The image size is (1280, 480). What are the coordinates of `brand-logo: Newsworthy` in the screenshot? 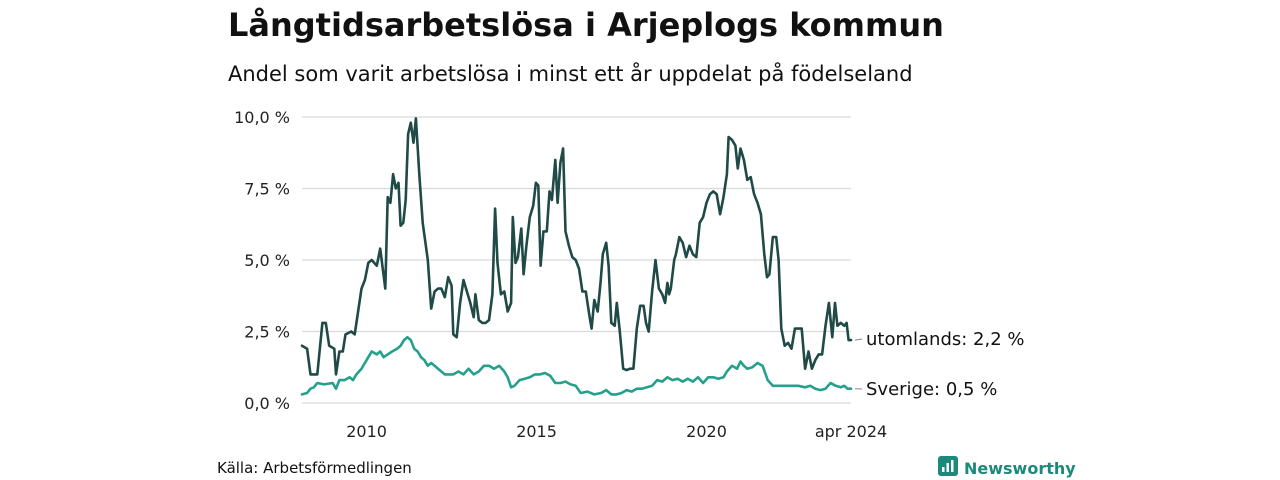 It's located at (1007, 468).